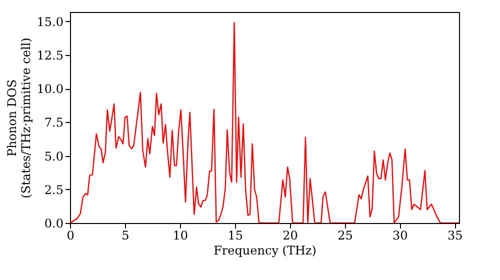 Image resolution: width=500 pixels, height=280 pixels. I want to click on y-tick-label: 10.0, so click(50, 89).